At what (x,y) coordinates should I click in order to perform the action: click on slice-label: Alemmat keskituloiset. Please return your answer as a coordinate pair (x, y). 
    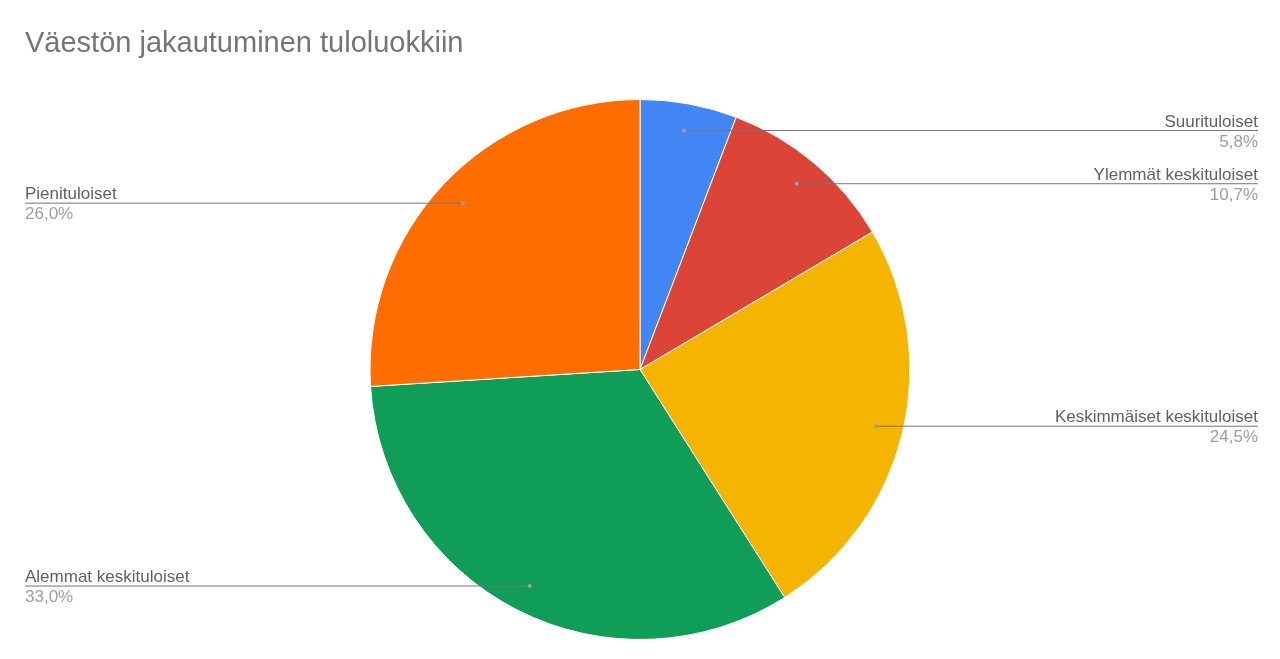
    Looking at the image, I should click on (107, 577).